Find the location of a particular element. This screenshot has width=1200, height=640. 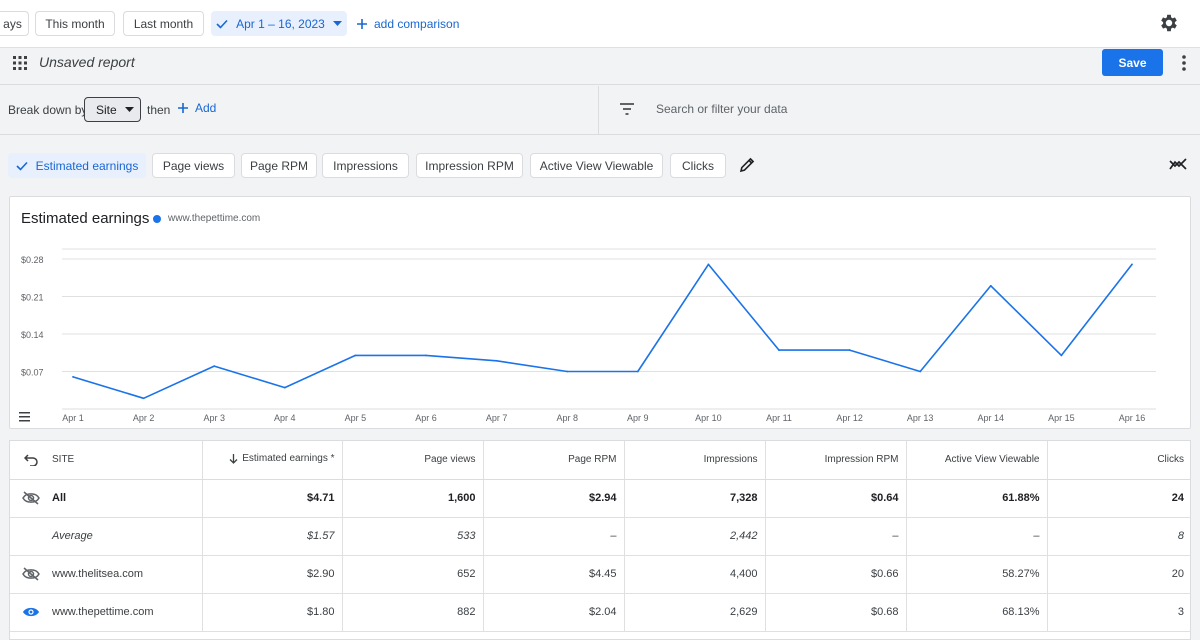

more-vert-icon is located at coordinates (1184, 63).